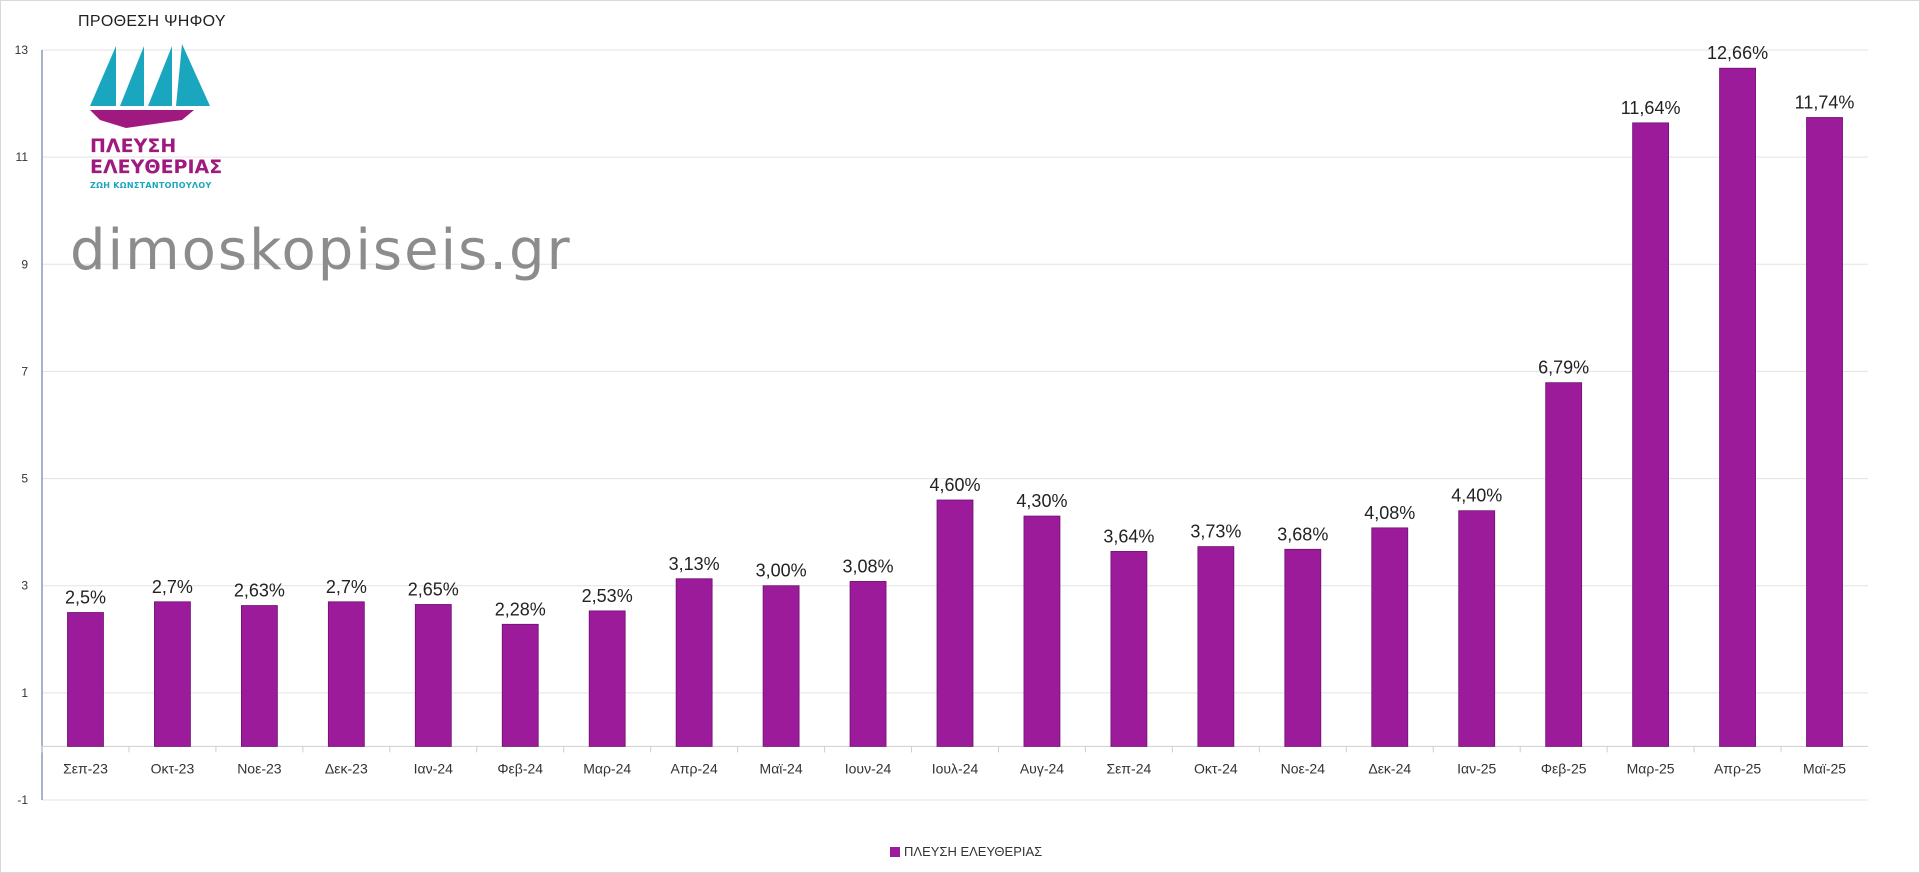 This screenshot has height=873, width=1920. I want to click on data-label: 3,68%, so click(1302, 534).